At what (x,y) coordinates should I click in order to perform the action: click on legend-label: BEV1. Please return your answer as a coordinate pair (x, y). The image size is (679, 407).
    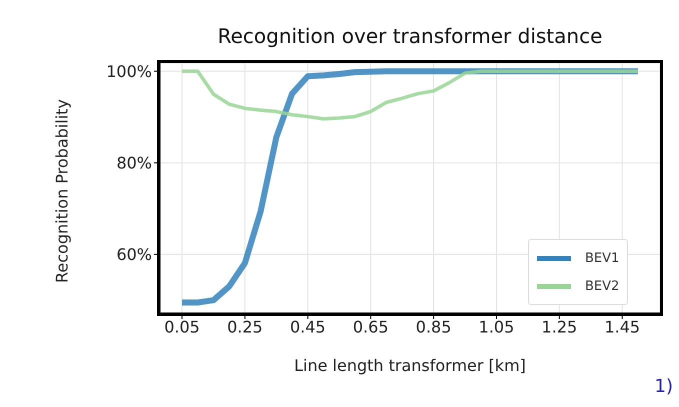
    Looking at the image, I should click on (602, 258).